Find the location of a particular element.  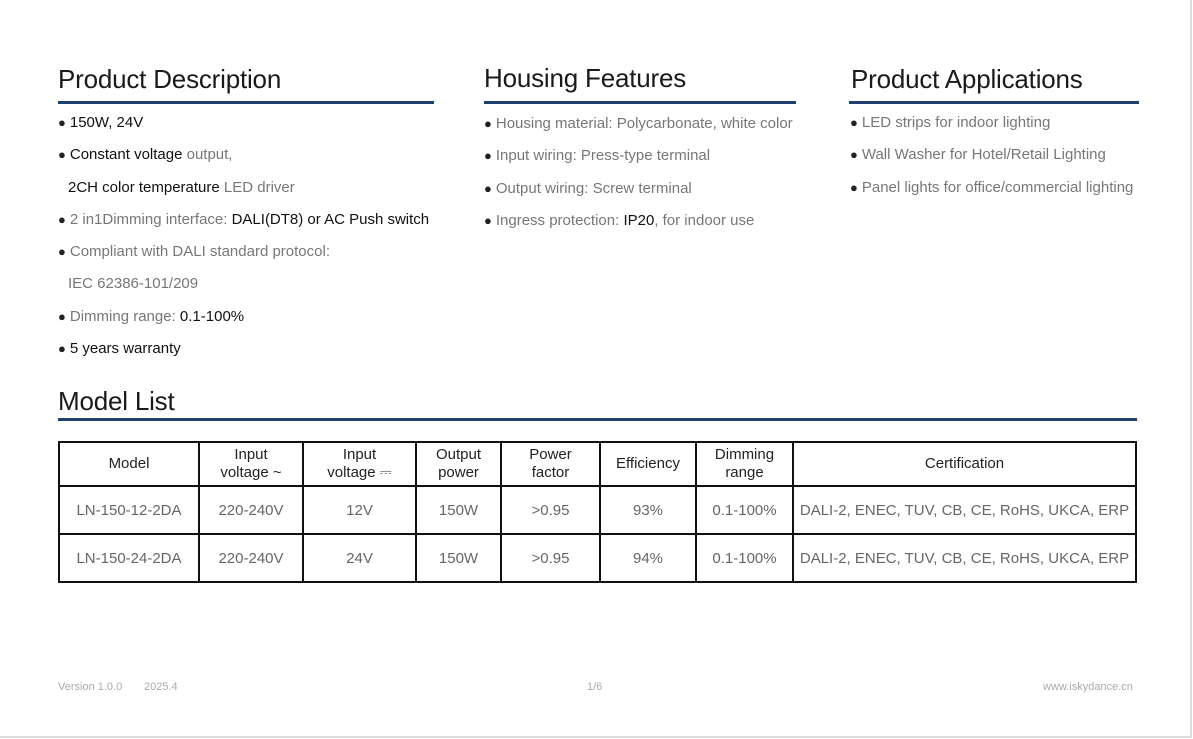

date-label: 2025.4 is located at coordinates (161, 687).